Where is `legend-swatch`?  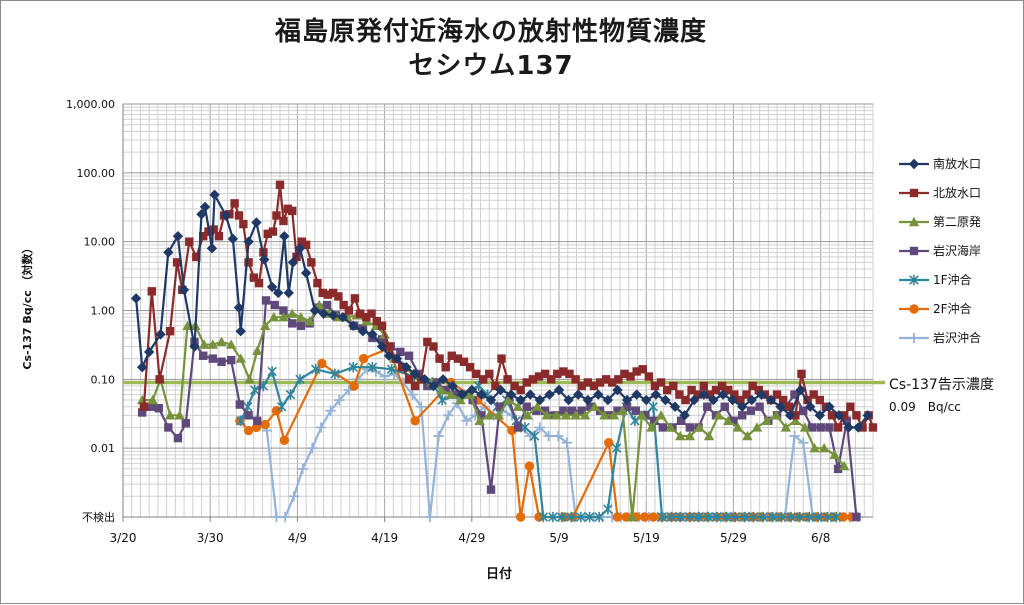 legend-swatch is located at coordinates (914, 221).